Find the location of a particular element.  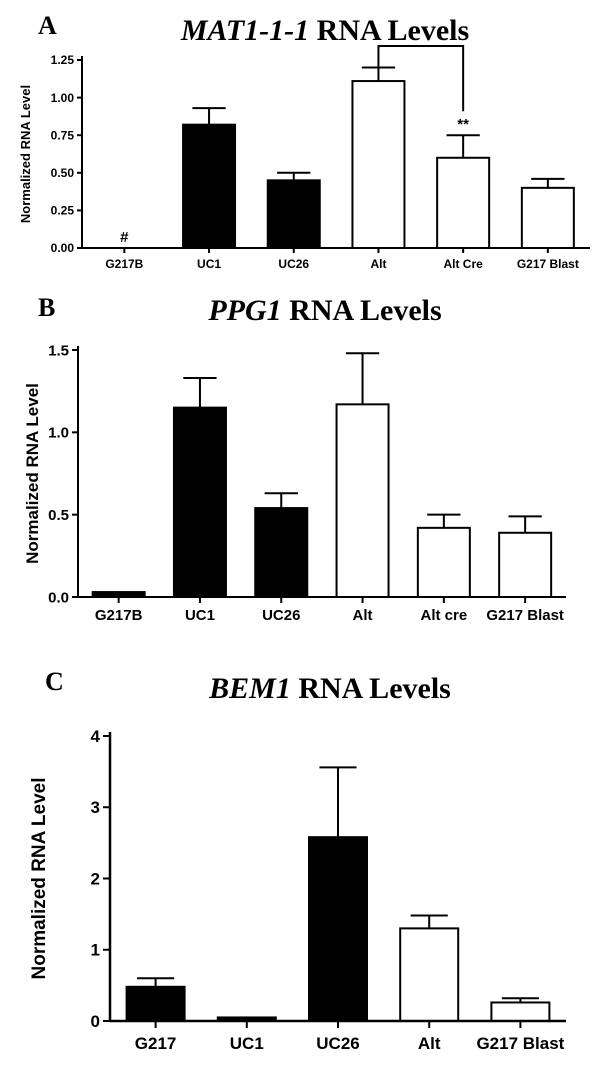

panel-letter: A is located at coordinates (47, 25).